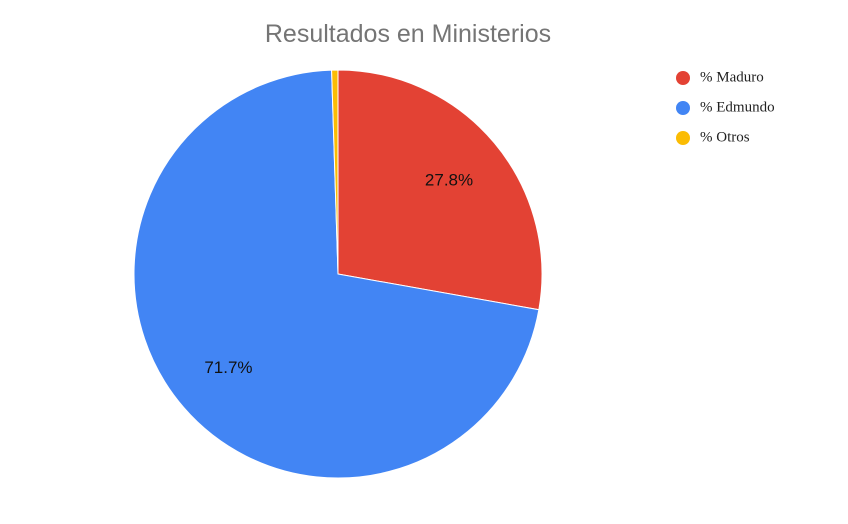 The width and height of the screenshot is (848, 524). I want to click on legend-label: % Edmundo, so click(737, 107).